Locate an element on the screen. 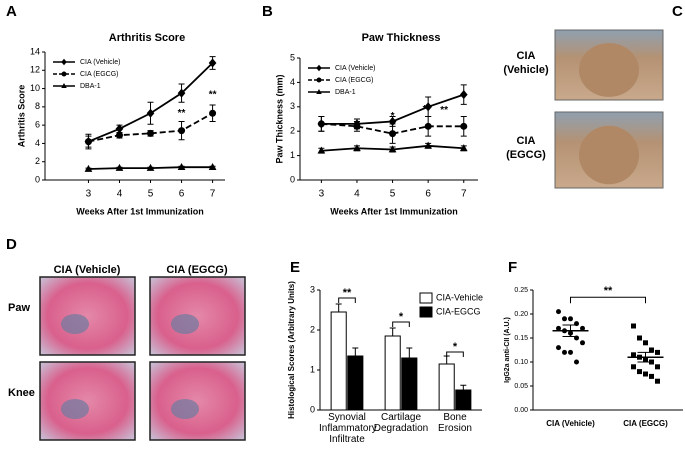 This screenshot has height=455, width=685. histology-image is located at coordinates (87, 401).